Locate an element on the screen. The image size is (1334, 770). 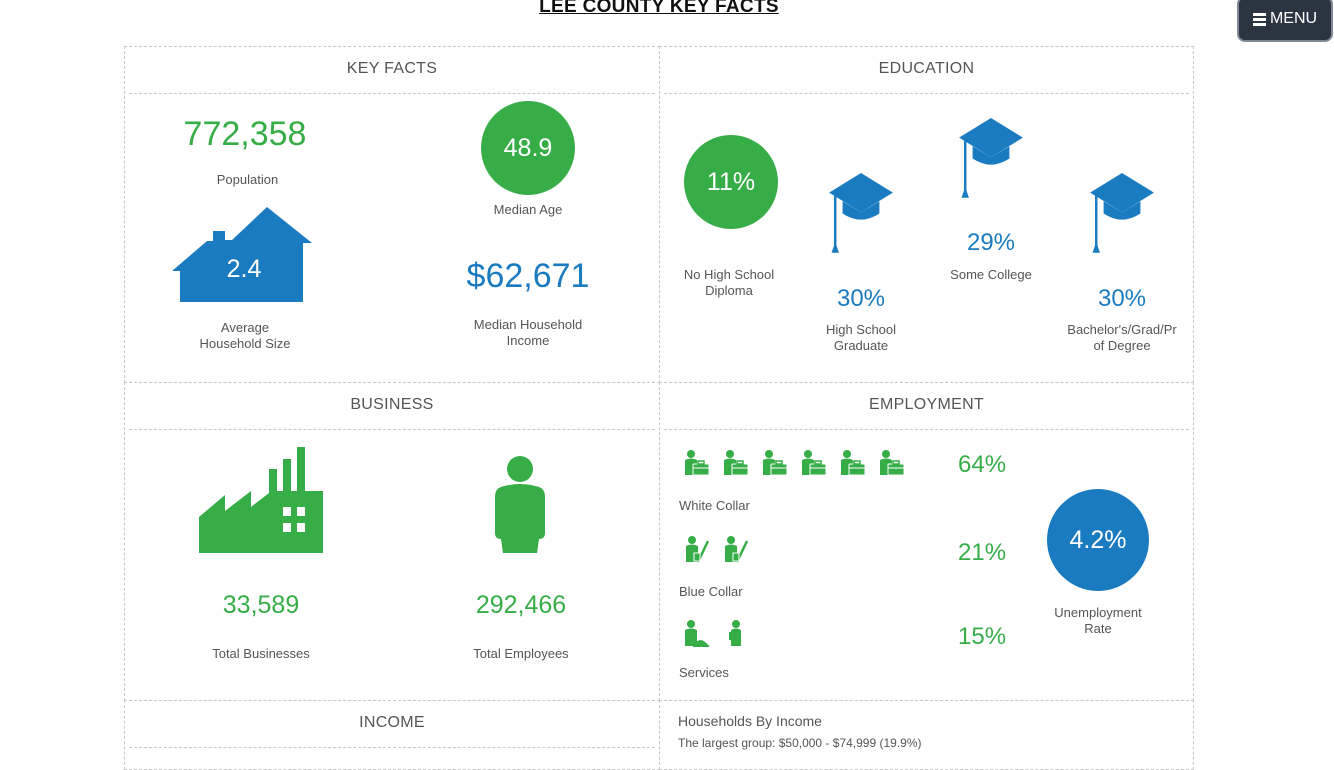
households-by-income-title: Households By Income is located at coordinates (750, 721).